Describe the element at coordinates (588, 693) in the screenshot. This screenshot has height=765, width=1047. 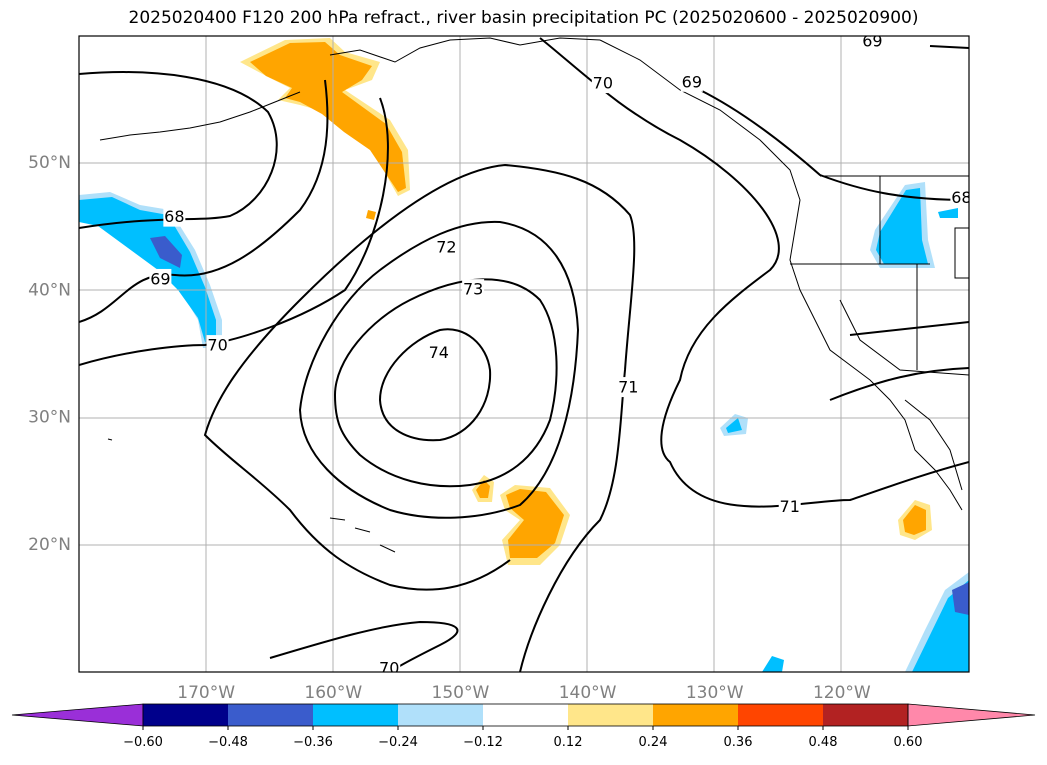
I see `lon-label-3: 140°W` at that location.